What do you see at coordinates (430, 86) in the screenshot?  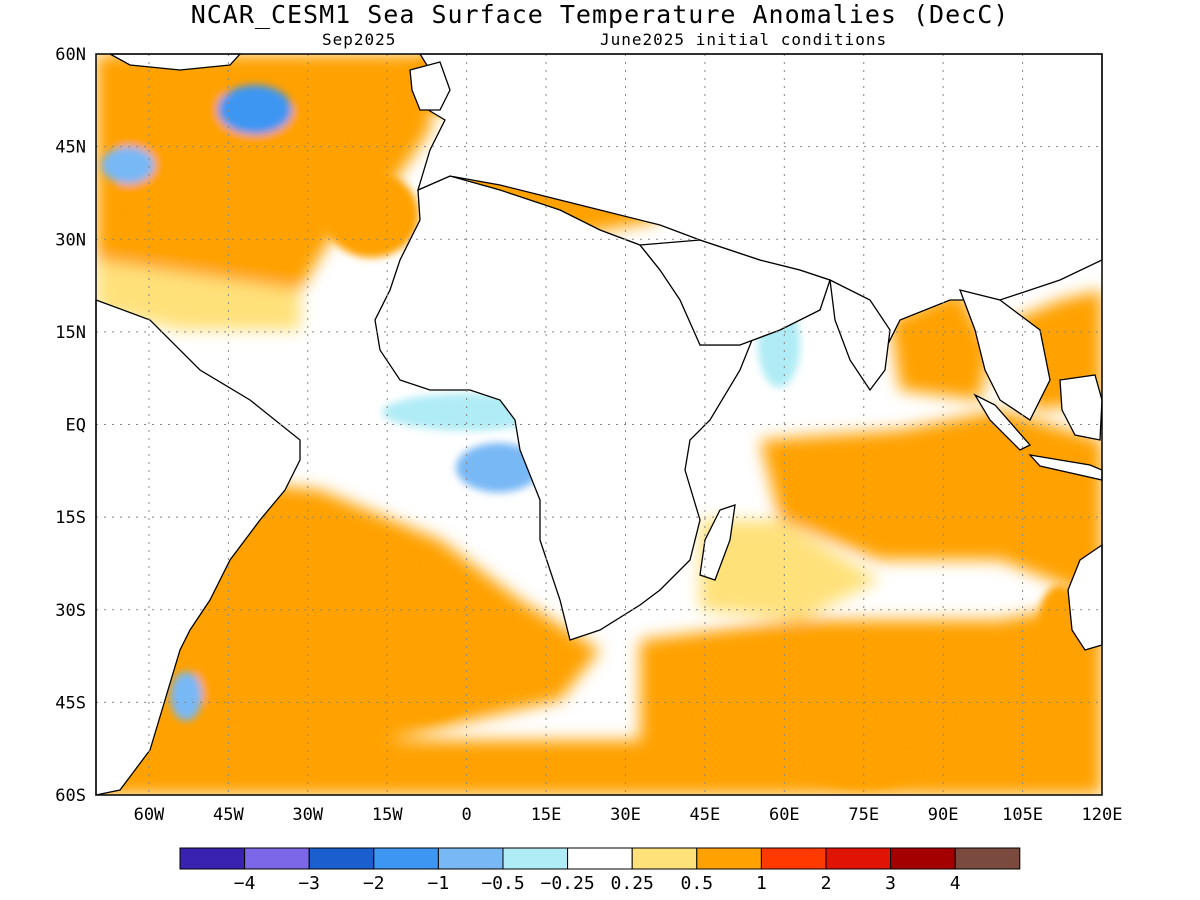 I see `british-isles-coastline` at bounding box center [430, 86].